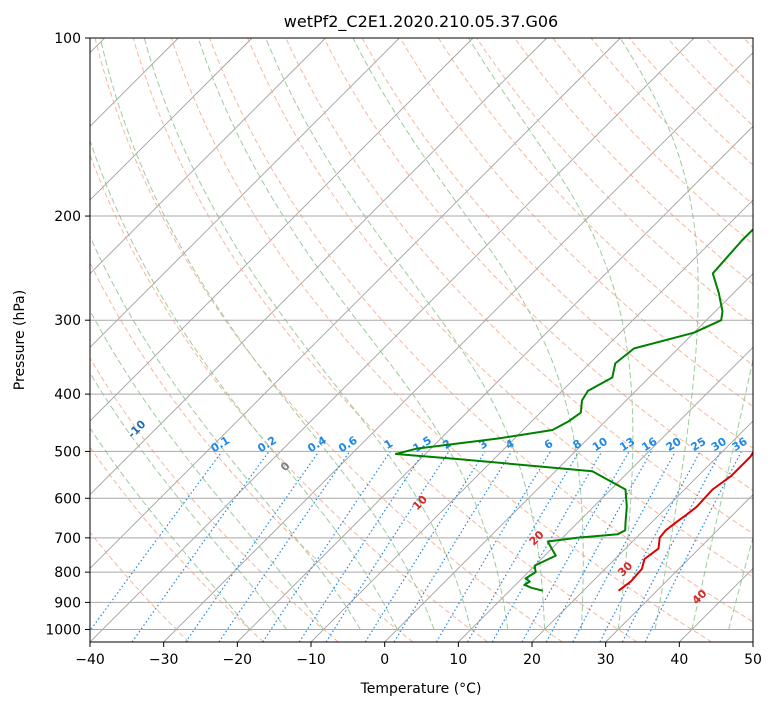 The image size is (775, 708). Describe the element at coordinates (67, 334) in the screenshot. I see `y-axis-ticks: 100 200 300 400 500 600 700 800 900 1000` at that location.